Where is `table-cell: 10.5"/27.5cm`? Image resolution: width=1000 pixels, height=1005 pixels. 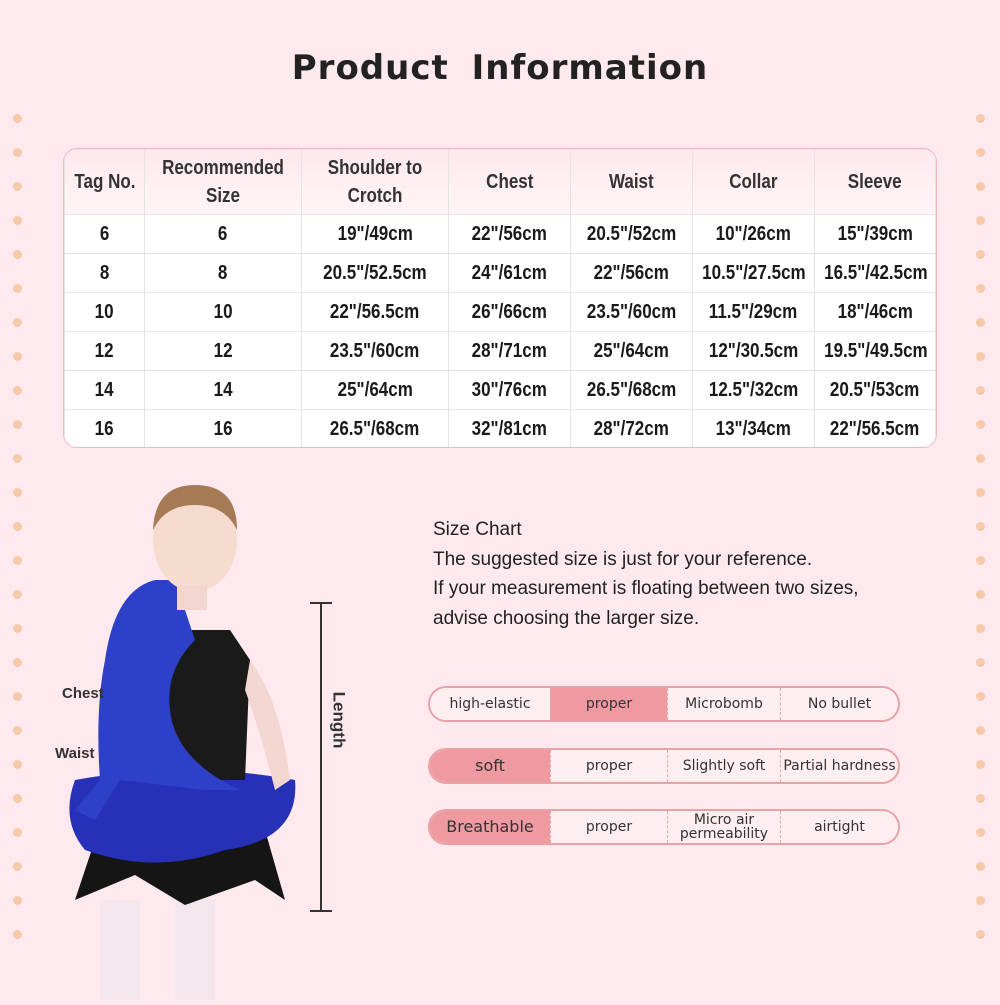
table-cell: 10.5"/27.5cm is located at coordinates (753, 273).